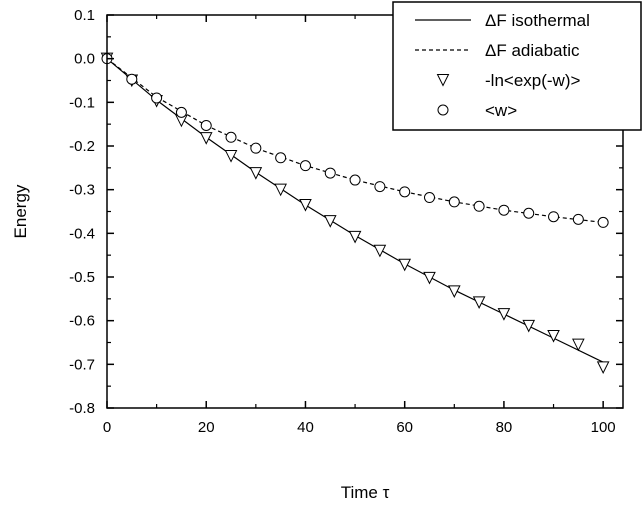 This screenshot has height=506, width=644. Describe the element at coordinates (82, 321) in the screenshot. I see `y-tick-label: -0.6` at that location.